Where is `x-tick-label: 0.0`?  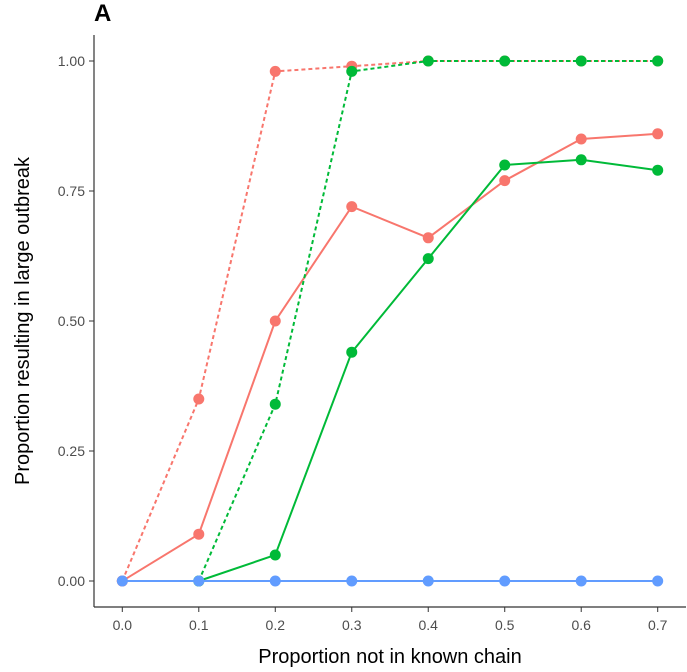 x-tick-label: 0.0 is located at coordinates (123, 625).